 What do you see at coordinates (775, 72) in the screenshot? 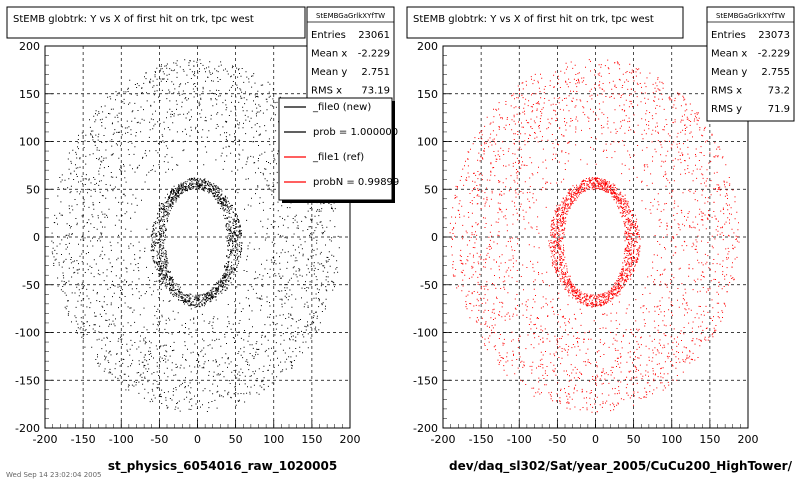
I see `stats-value: 2.755` at bounding box center [775, 72].